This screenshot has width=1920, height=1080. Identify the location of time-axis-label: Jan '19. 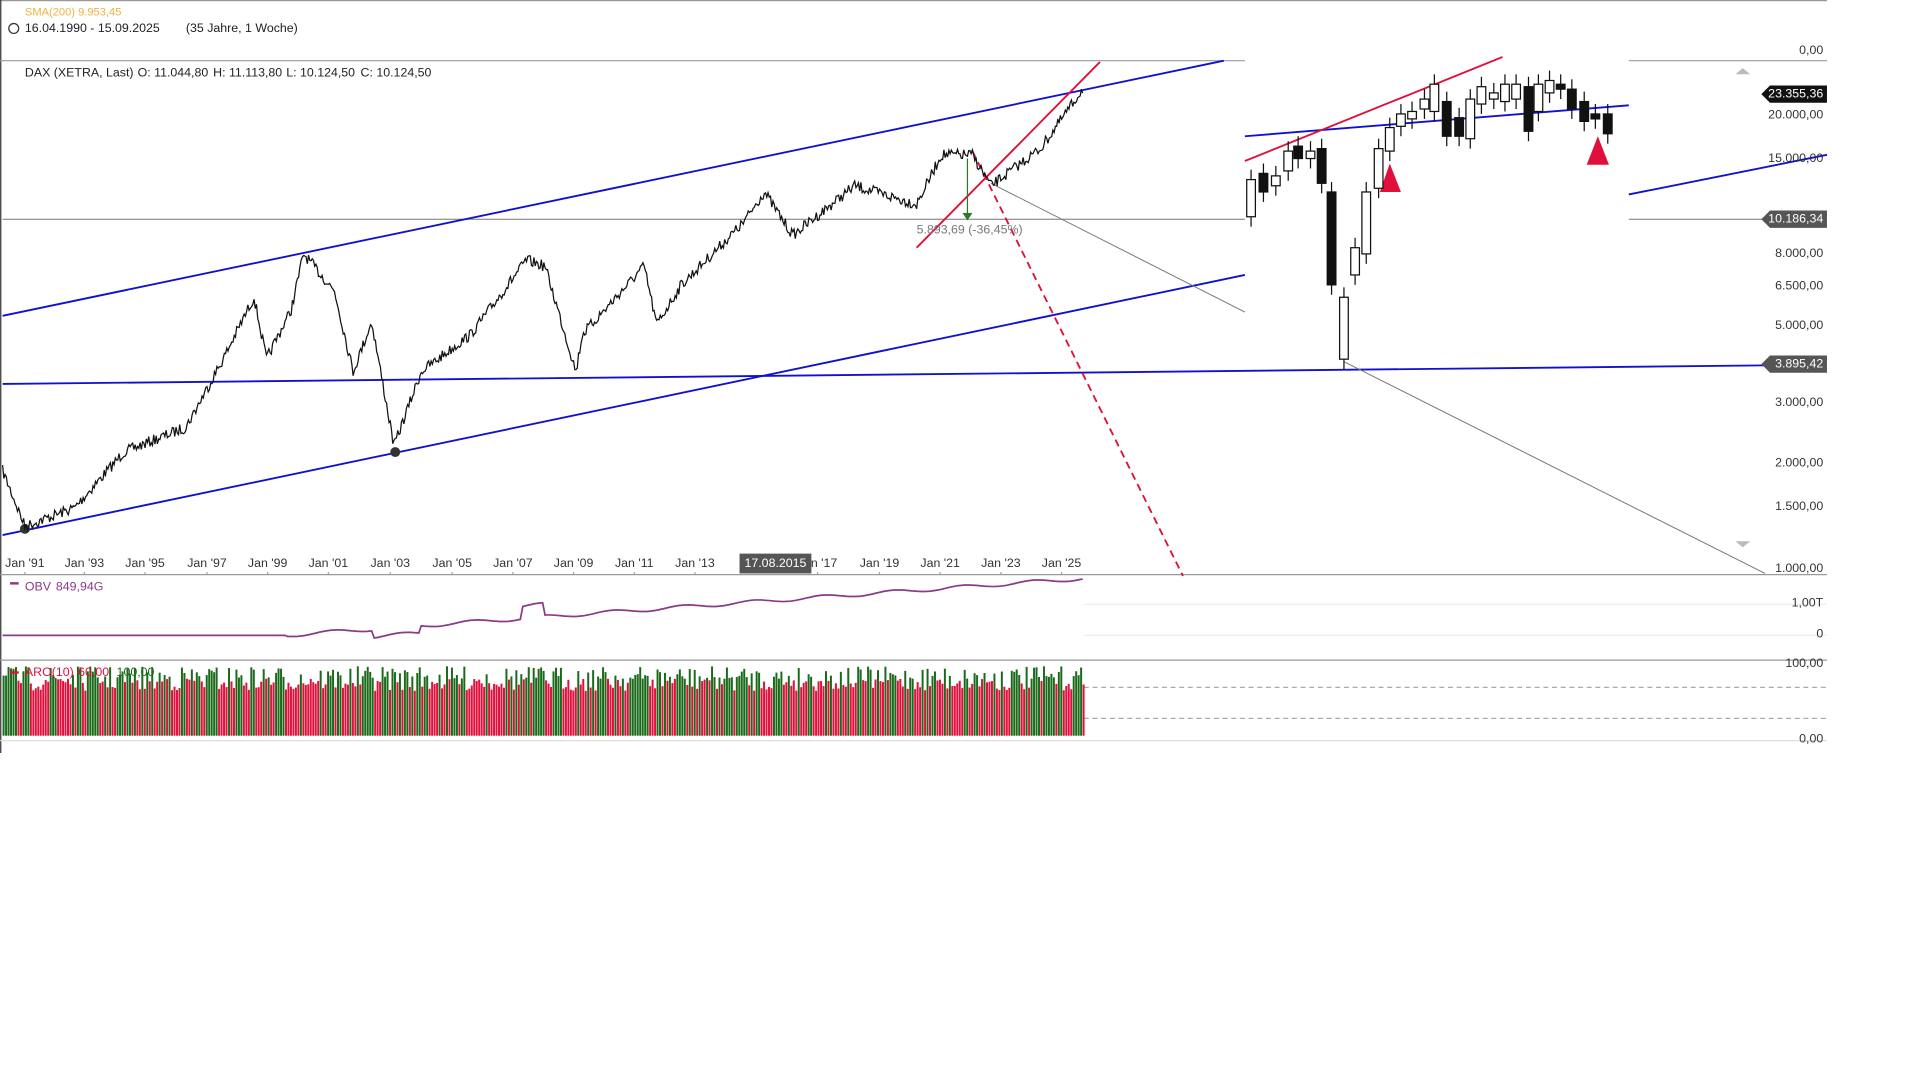
(880, 563).